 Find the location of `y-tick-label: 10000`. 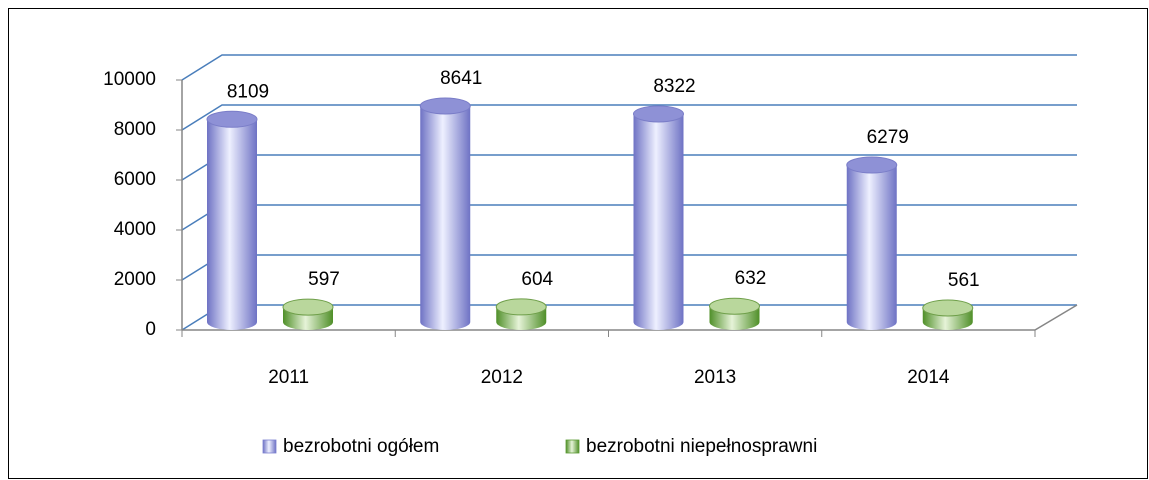

y-tick-label: 10000 is located at coordinates (129, 79).